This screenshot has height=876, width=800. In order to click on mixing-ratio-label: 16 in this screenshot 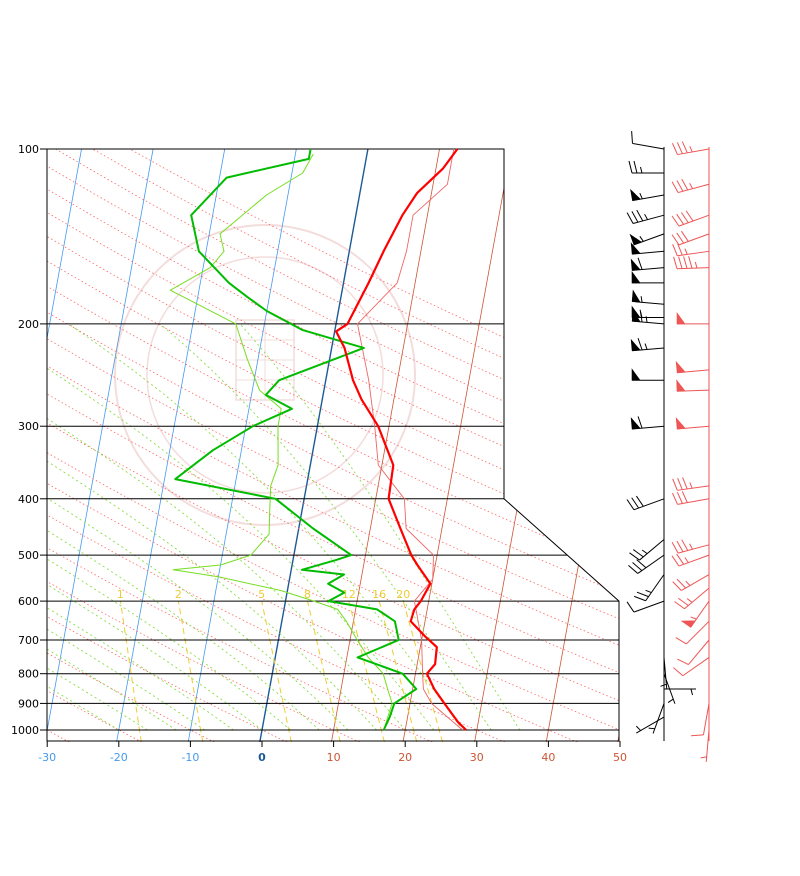, I will do `click(379, 594)`.